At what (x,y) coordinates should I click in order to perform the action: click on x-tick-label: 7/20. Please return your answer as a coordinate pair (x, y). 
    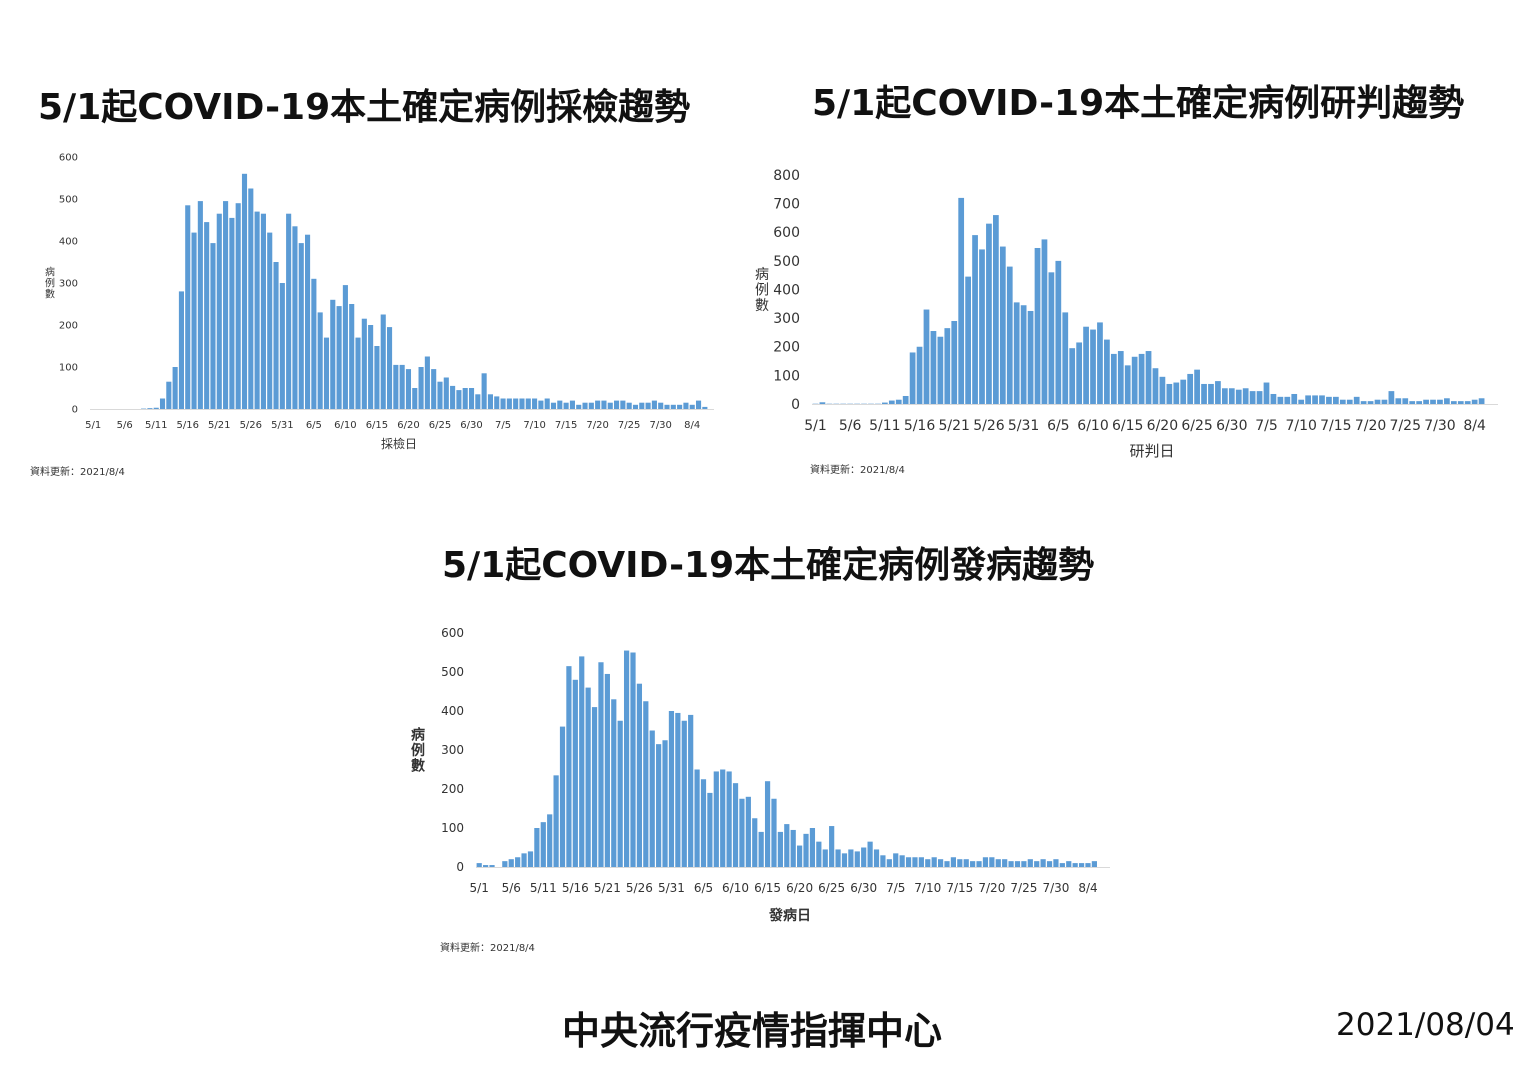
    Looking at the image, I should click on (1370, 426).